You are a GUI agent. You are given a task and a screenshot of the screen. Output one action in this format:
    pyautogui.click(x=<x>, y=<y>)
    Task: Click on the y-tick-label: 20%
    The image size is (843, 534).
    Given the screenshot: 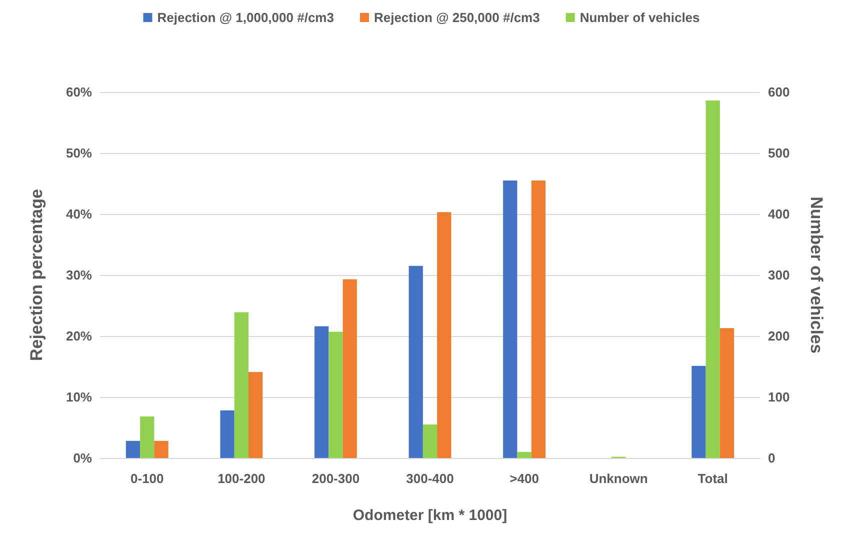 What is the action you would take?
    pyautogui.click(x=79, y=336)
    